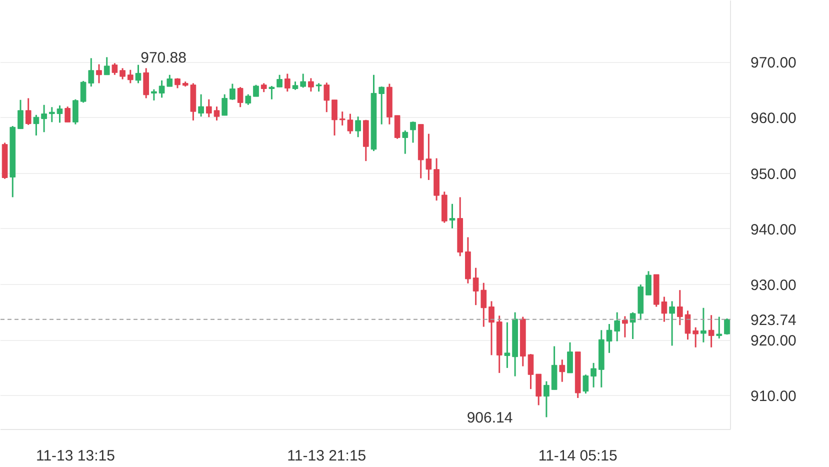 This screenshot has width=829, height=467. I want to click on x-tick-label: 11-13 13:15, so click(75, 456).